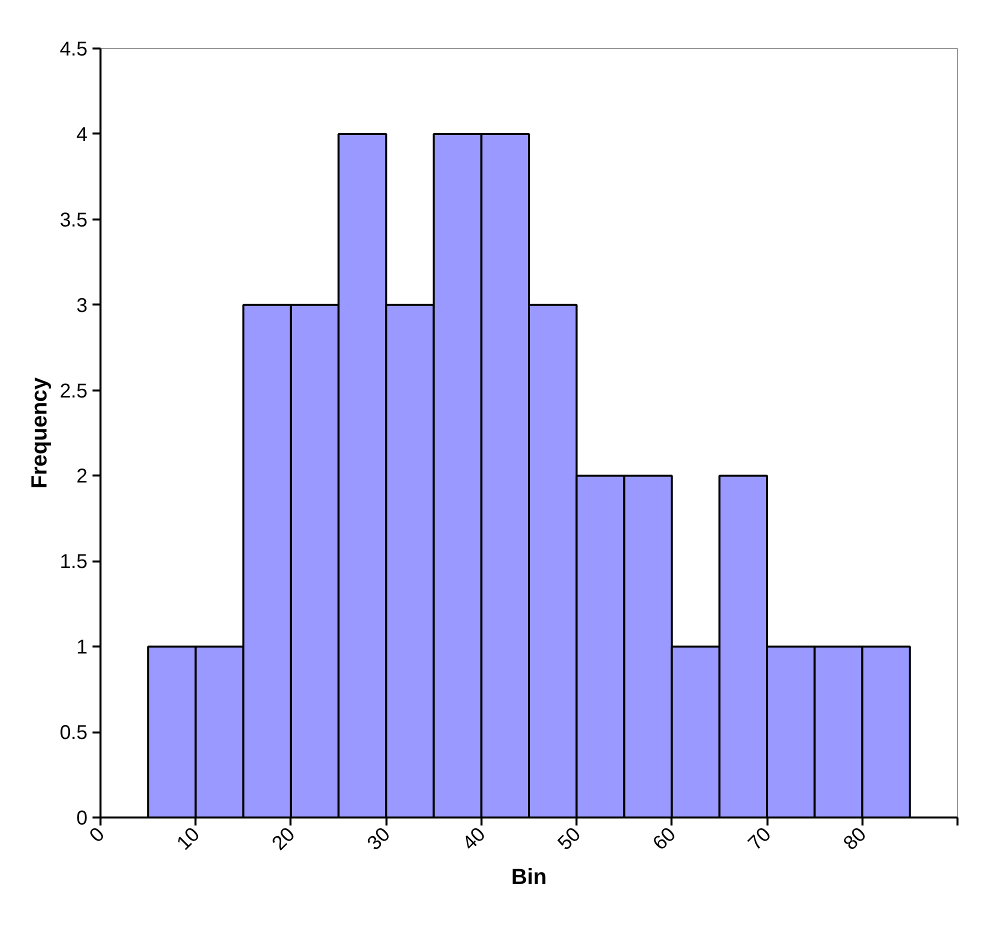 The width and height of the screenshot is (981, 937). Describe the element at coordinates (74, 220) in the screenshot. I see `y-tick-label: 3.5` at that location.